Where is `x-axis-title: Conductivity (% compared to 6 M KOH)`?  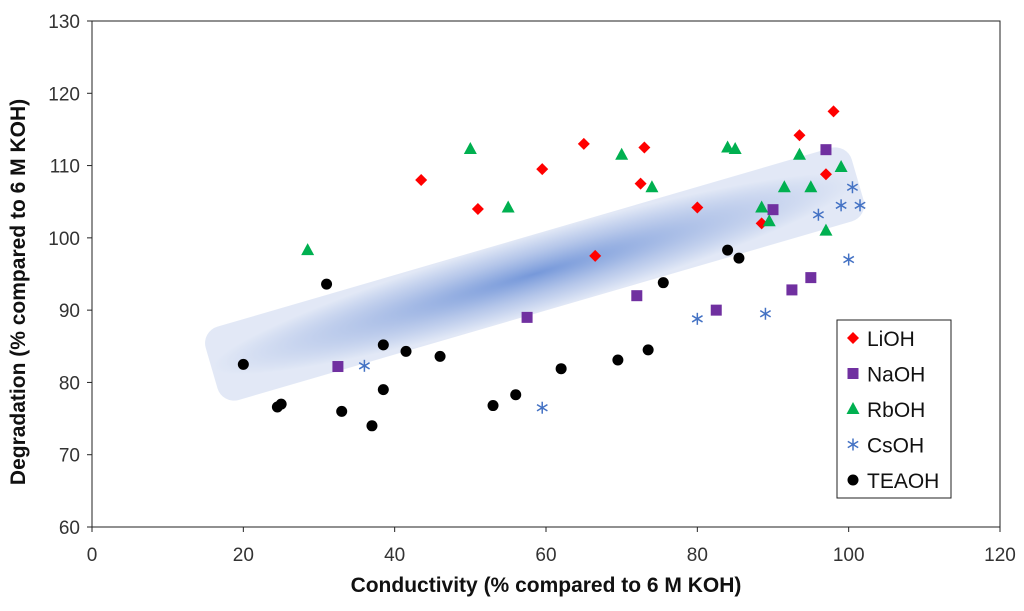 x-axis-title: Conductivity (% compared to 6 M KOH) is located at coordinates (546, 585).